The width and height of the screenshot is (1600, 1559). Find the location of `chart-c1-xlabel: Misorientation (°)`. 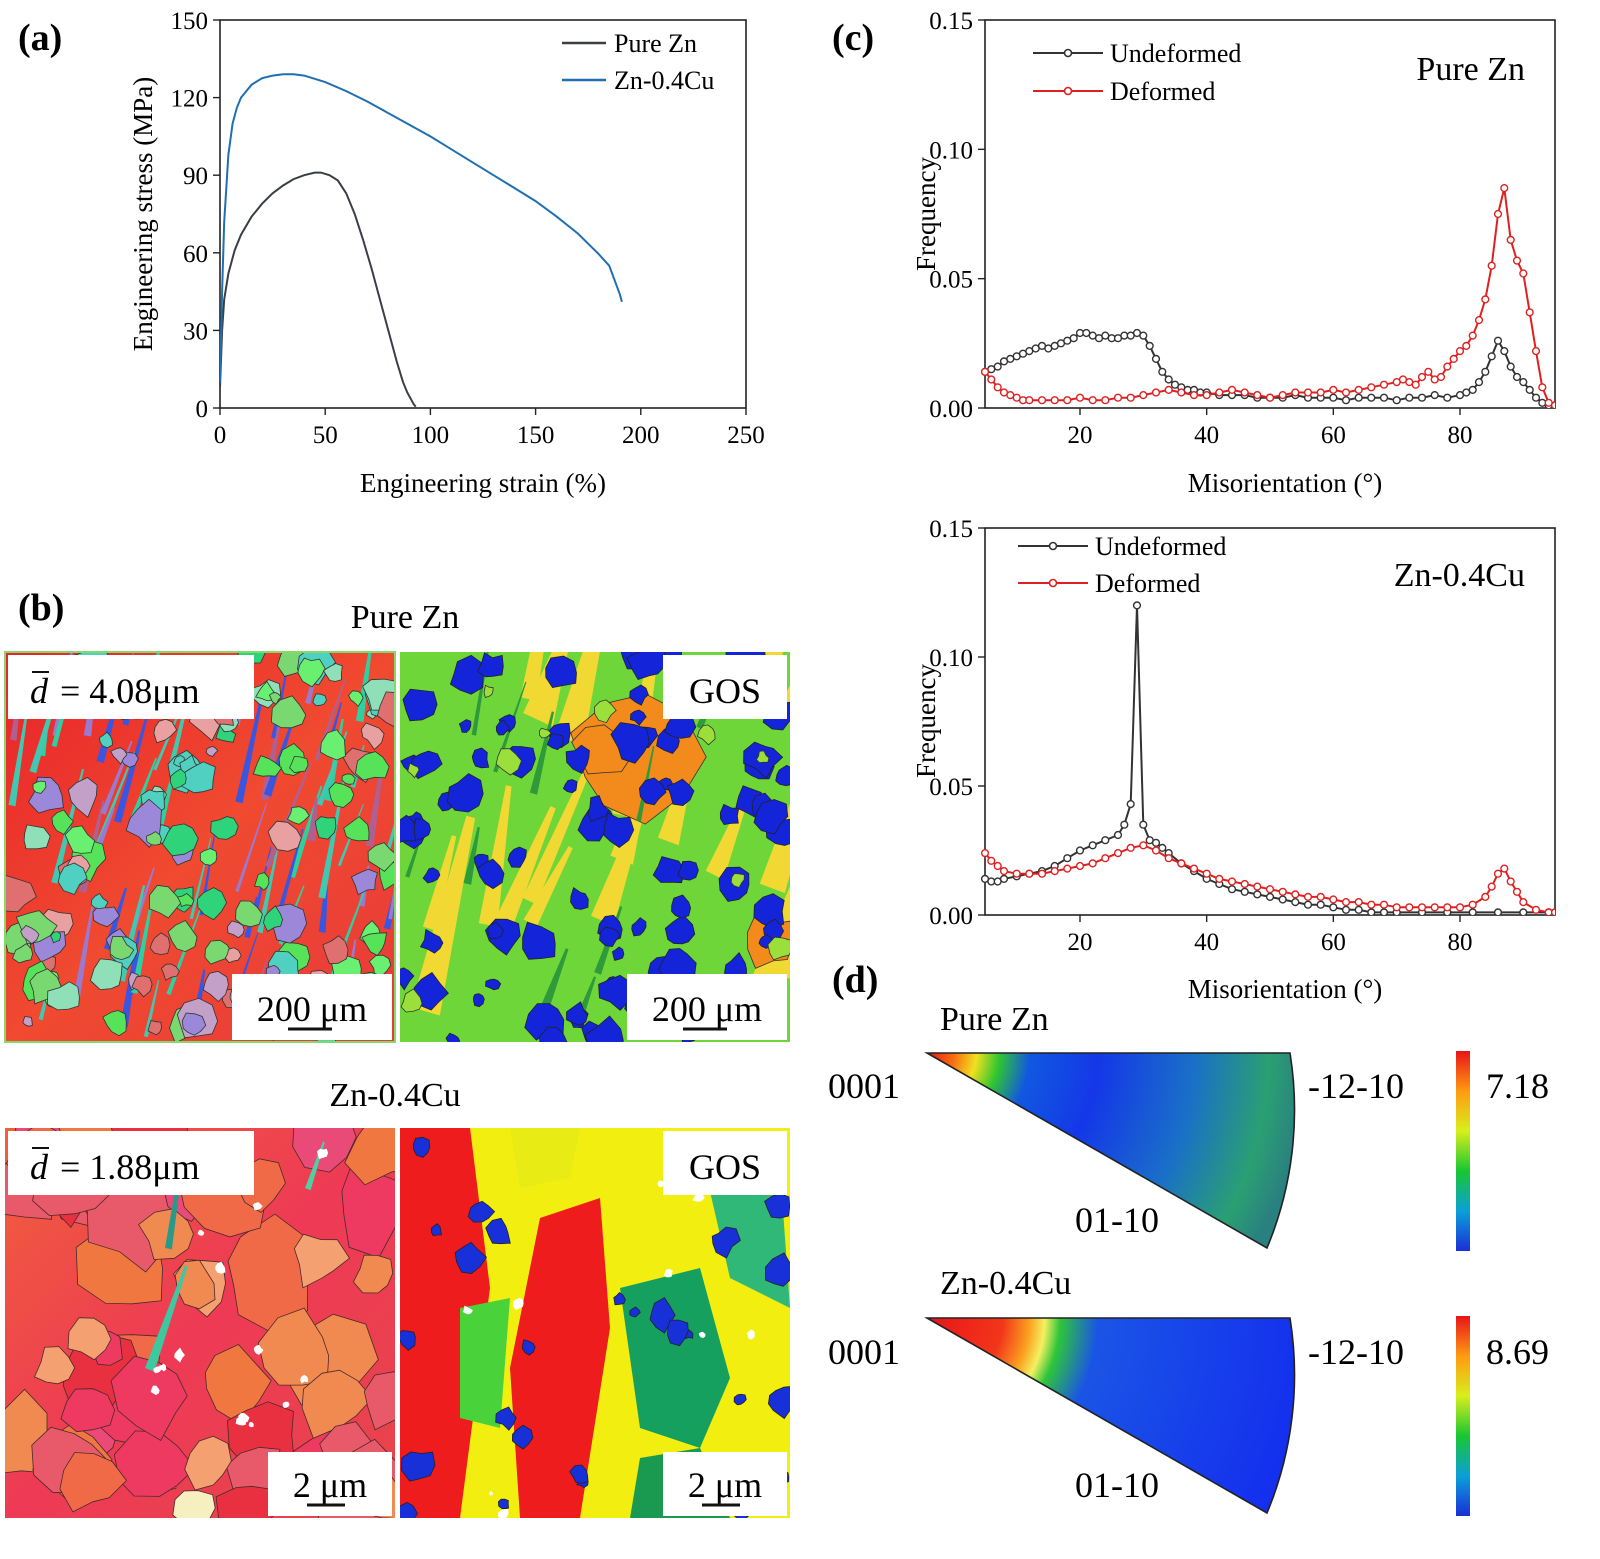

chart-c1-xlabel: Misorientation (°) is located at coordinates (1285, 483).